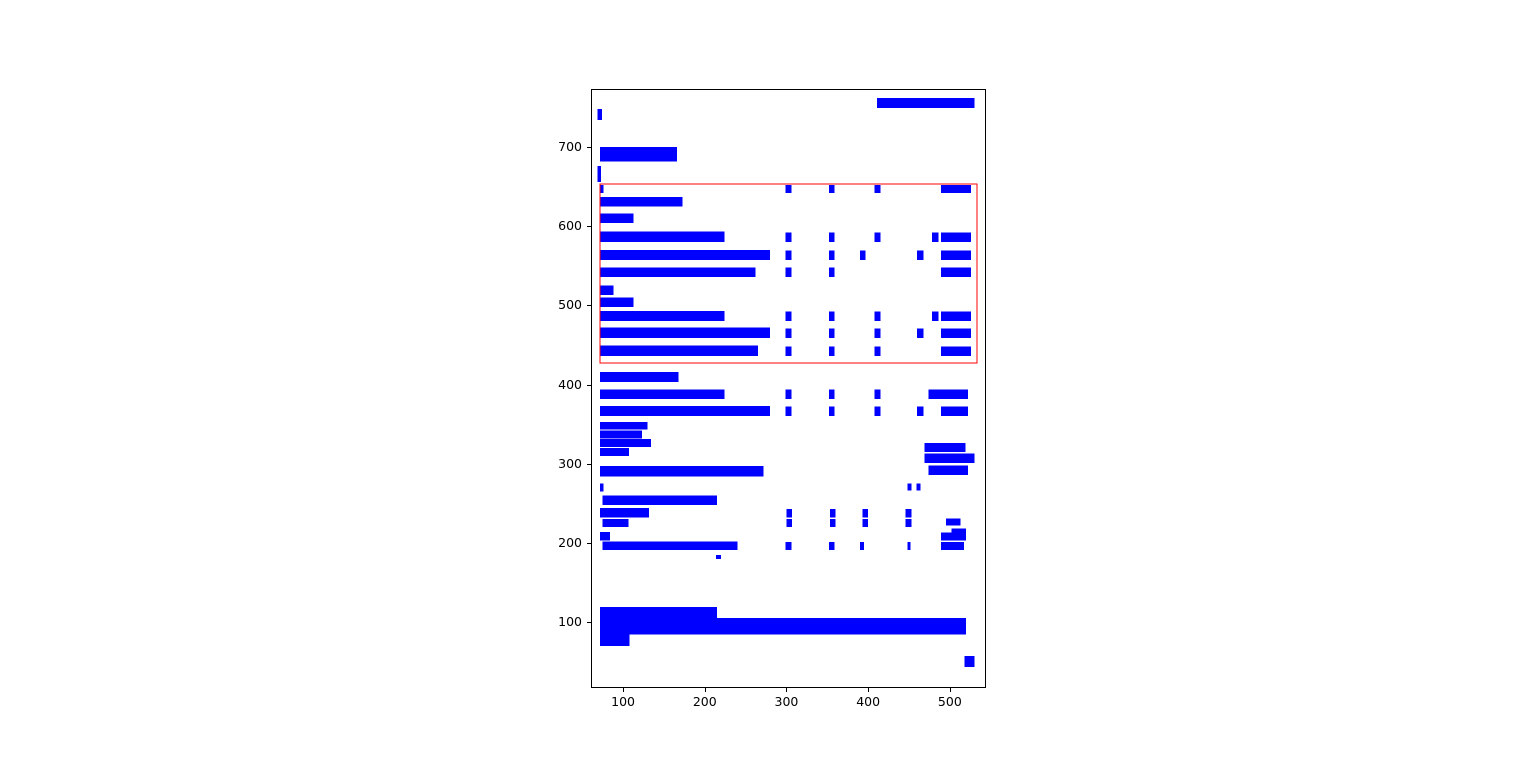  Describe the element at coordinates (570, 384) in the screenshot. I see `y-tick-label: 400` at that location.